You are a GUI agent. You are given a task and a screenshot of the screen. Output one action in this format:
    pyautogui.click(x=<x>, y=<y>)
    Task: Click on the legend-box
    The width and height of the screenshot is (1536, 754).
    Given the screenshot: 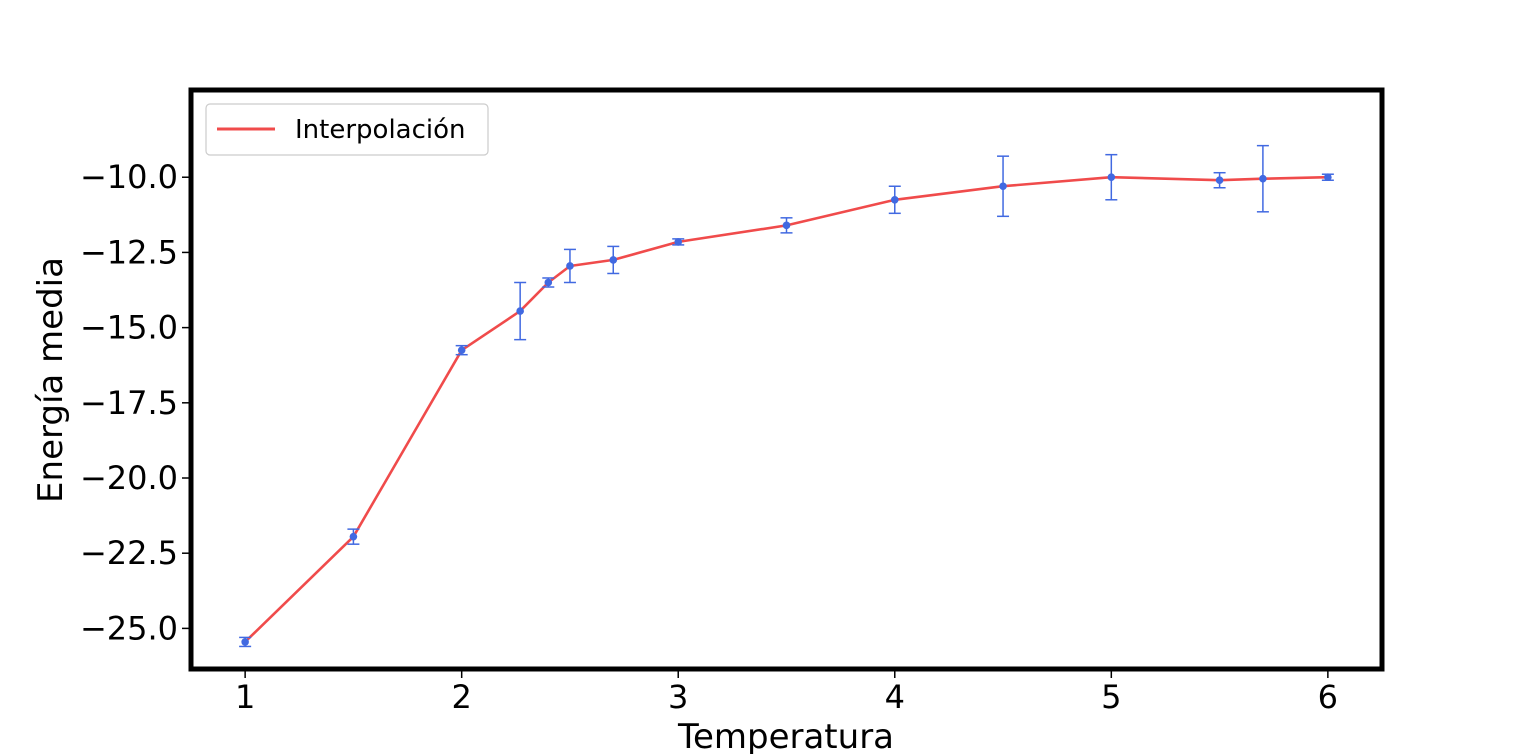 What is the action you would take?
    pyautogui.click(x=347, y=129)
    